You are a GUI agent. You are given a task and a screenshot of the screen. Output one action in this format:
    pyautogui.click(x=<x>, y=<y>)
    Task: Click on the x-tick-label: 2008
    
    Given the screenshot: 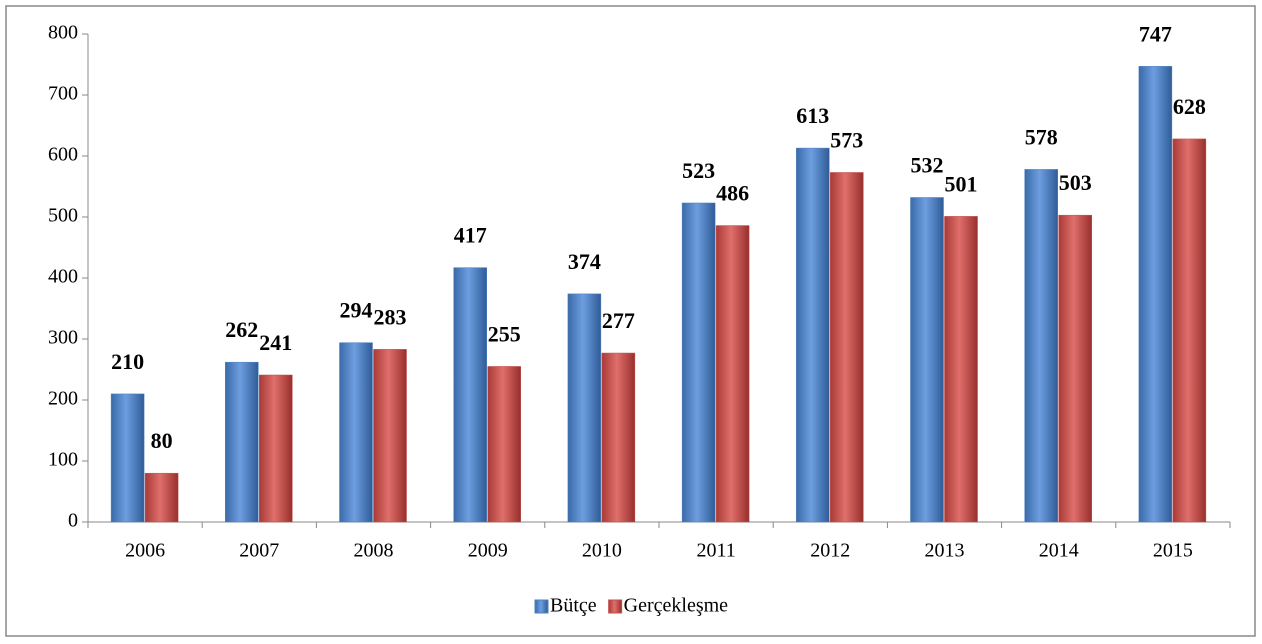 What is the action you would take?
    pyautogui.click(x=374, y=551)
    